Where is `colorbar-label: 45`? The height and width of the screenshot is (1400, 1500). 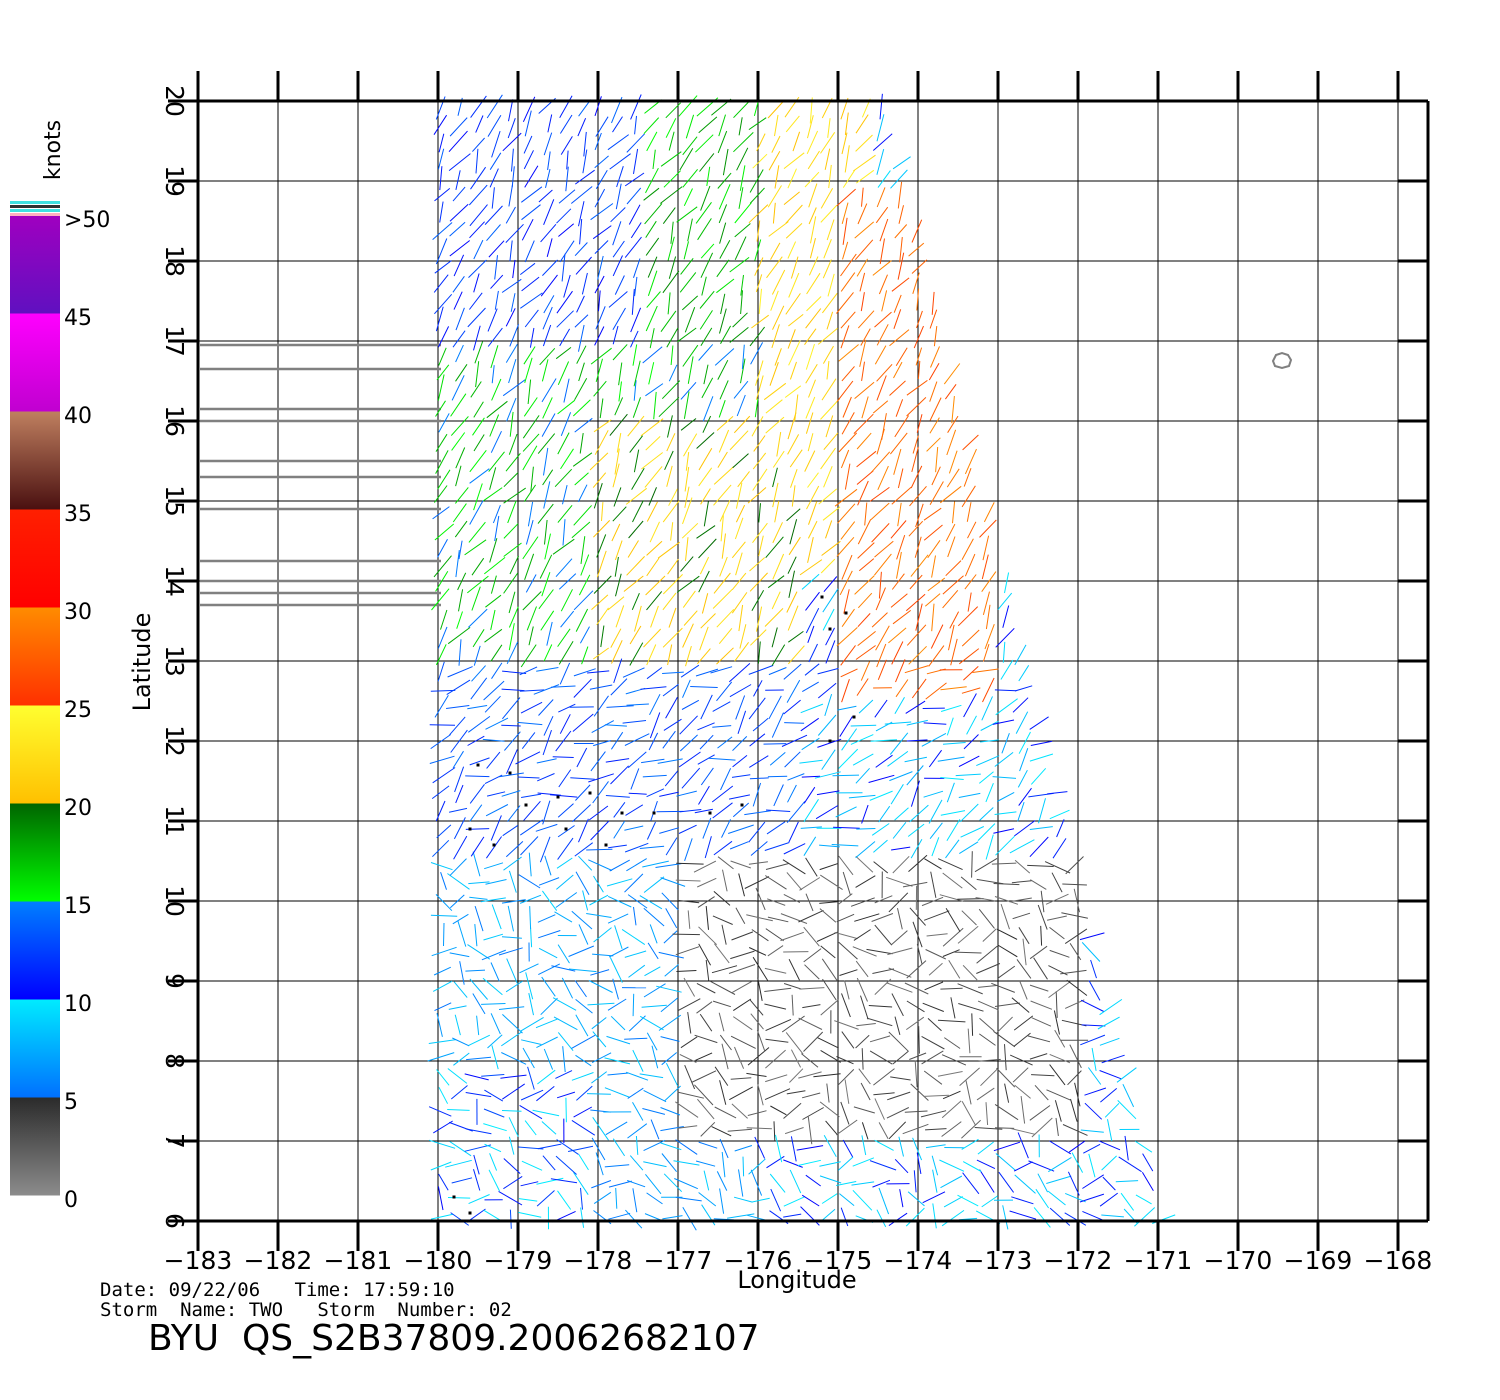
colorbar-label: 45 is located at coordinates (78, 318).